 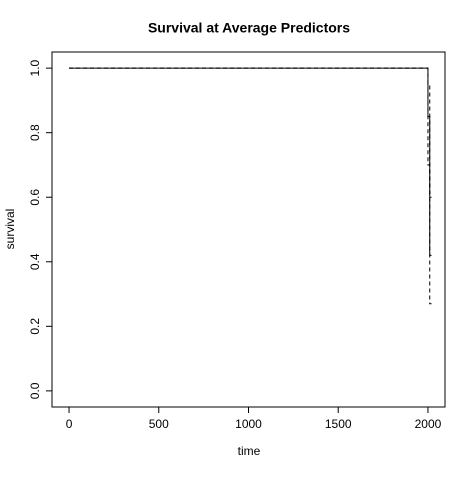 What do you see at coordinates (10, 229) in the screenshot?
I see `y-axis-label: survival` at bounding box center [10, 229].